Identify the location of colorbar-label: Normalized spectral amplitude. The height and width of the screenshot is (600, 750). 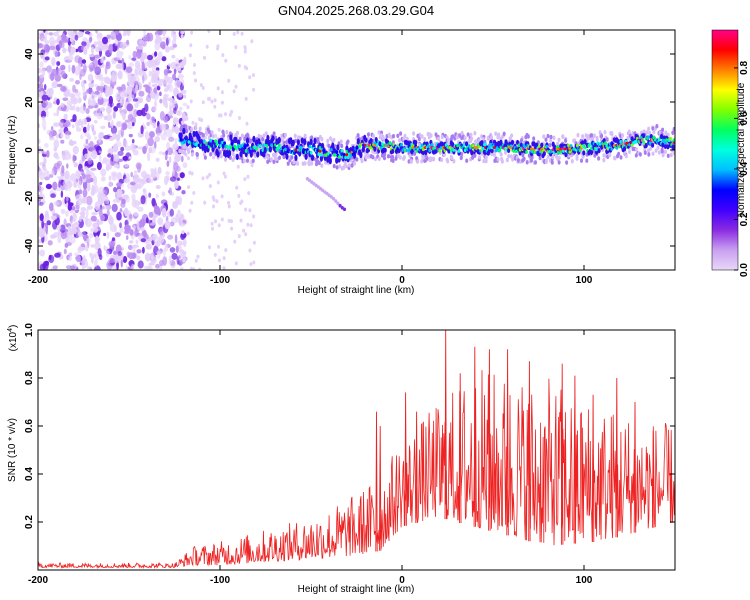
(741, 149).